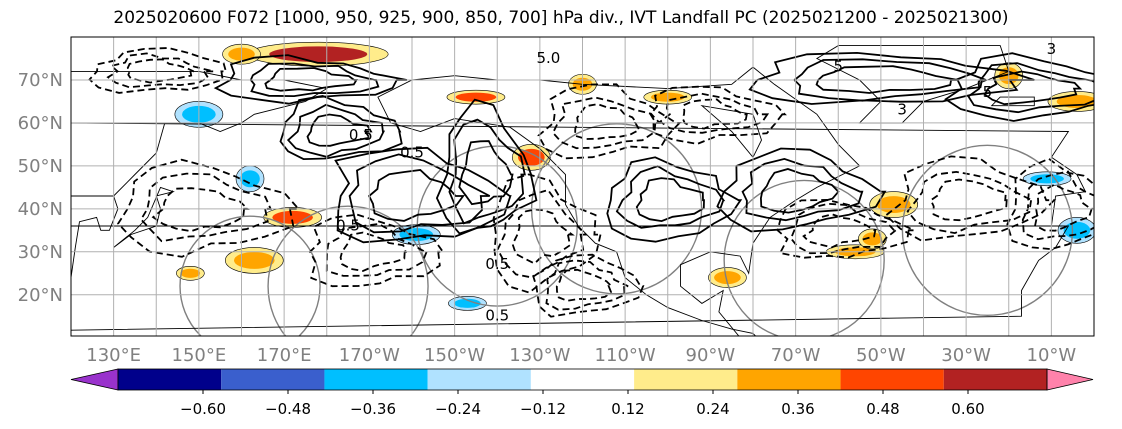 The width and height of the screenshot is (1122, 429). I want to click on y-tick-label: 70°N, so click(40, 80).